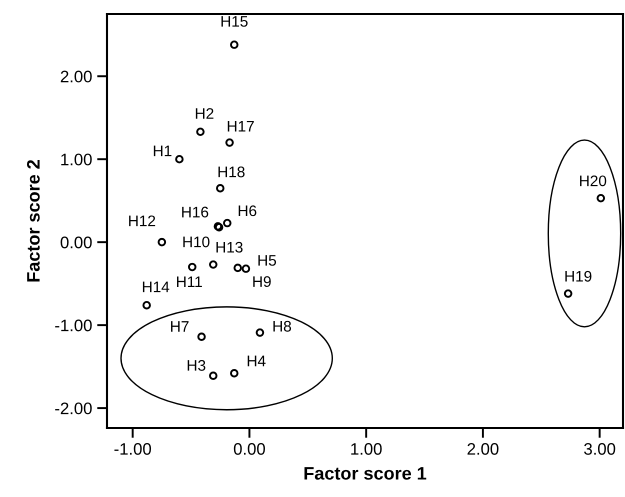  What do you see at coordinates (282, 326) in the screenshot?
I see `annotation: H8` at bounding box center [282, 326].